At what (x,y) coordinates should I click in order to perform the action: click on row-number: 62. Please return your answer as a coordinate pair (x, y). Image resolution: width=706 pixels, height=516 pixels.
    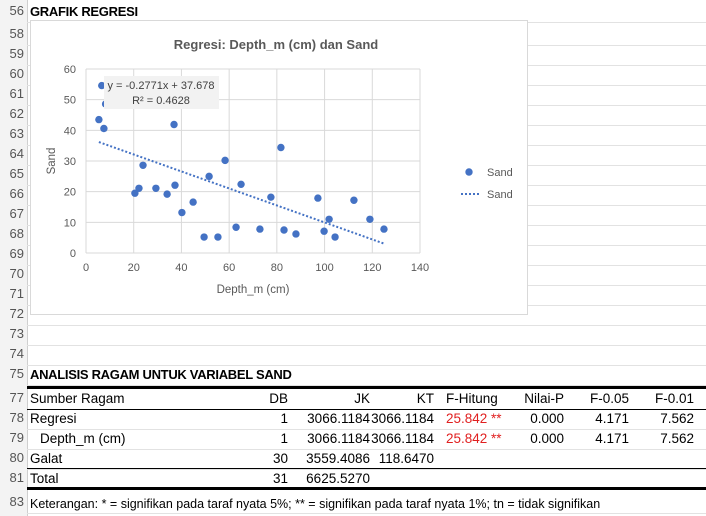
    Looking at the image, I should click on (16, 113).